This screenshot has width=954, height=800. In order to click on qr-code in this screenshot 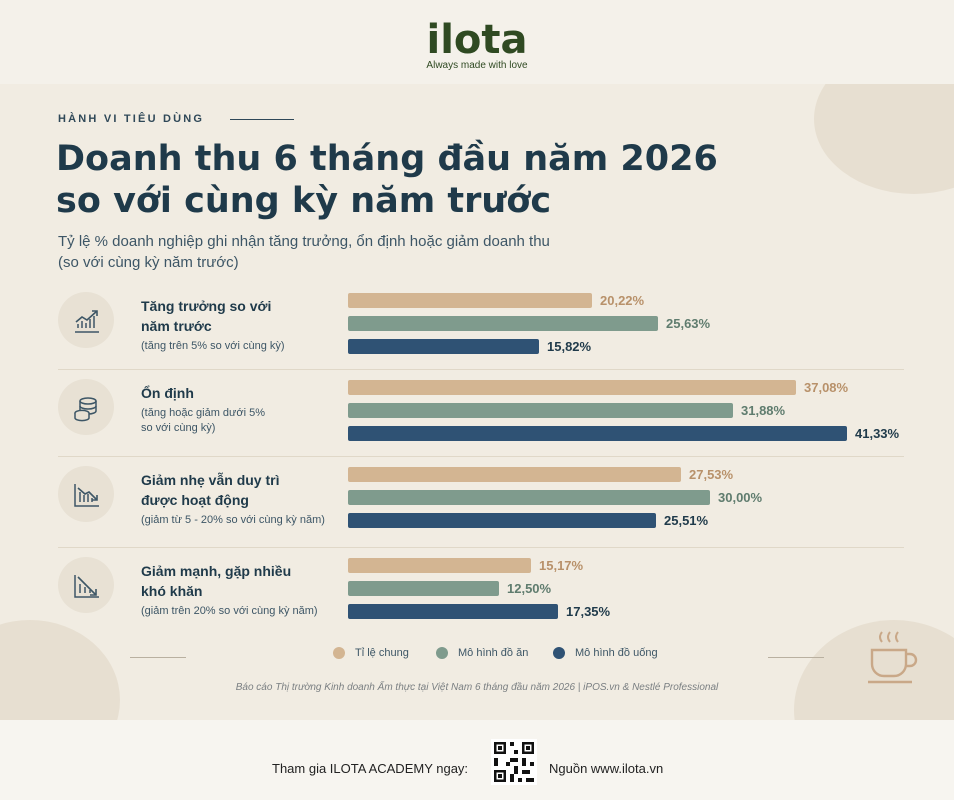, I will do `click(514, 762)`.